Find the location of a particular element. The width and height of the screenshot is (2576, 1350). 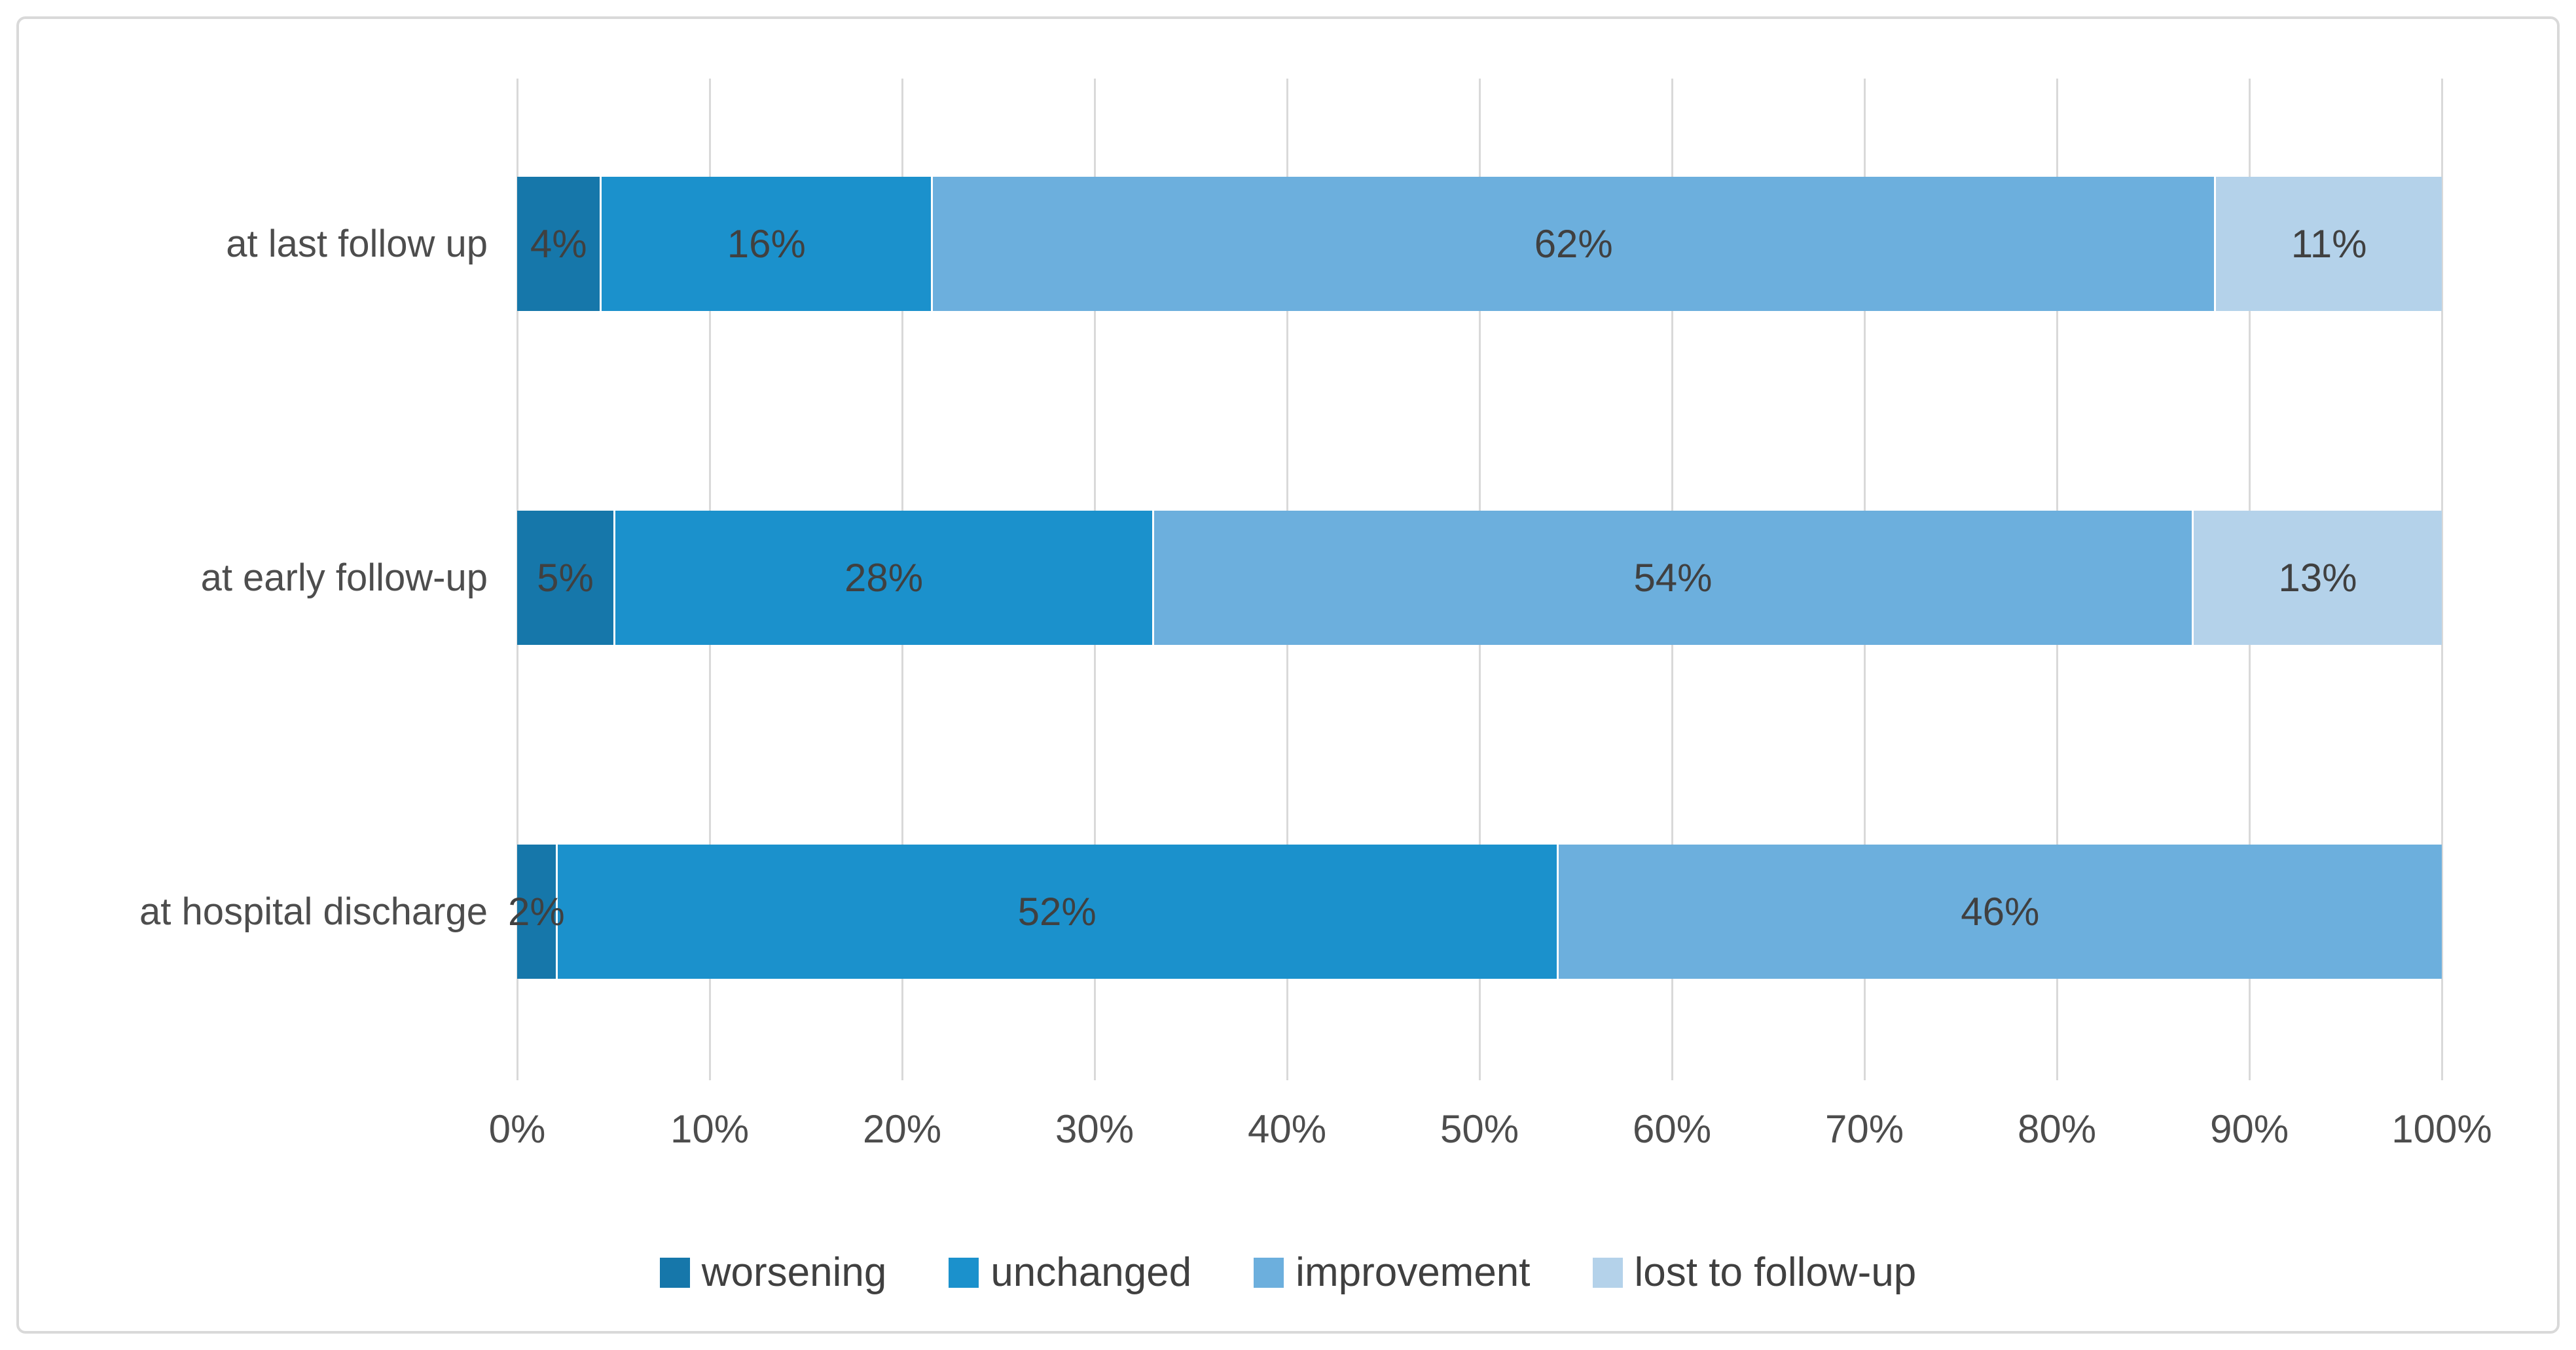

bar-segment-unchanged: 28% is located at coordinates (883, 578).